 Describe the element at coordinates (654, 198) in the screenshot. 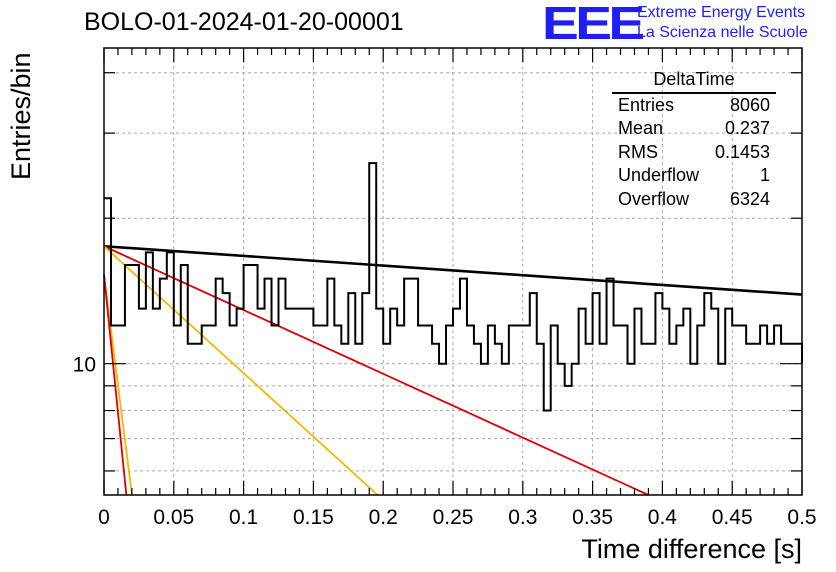

I see `stats-label: Overflow` at that location.